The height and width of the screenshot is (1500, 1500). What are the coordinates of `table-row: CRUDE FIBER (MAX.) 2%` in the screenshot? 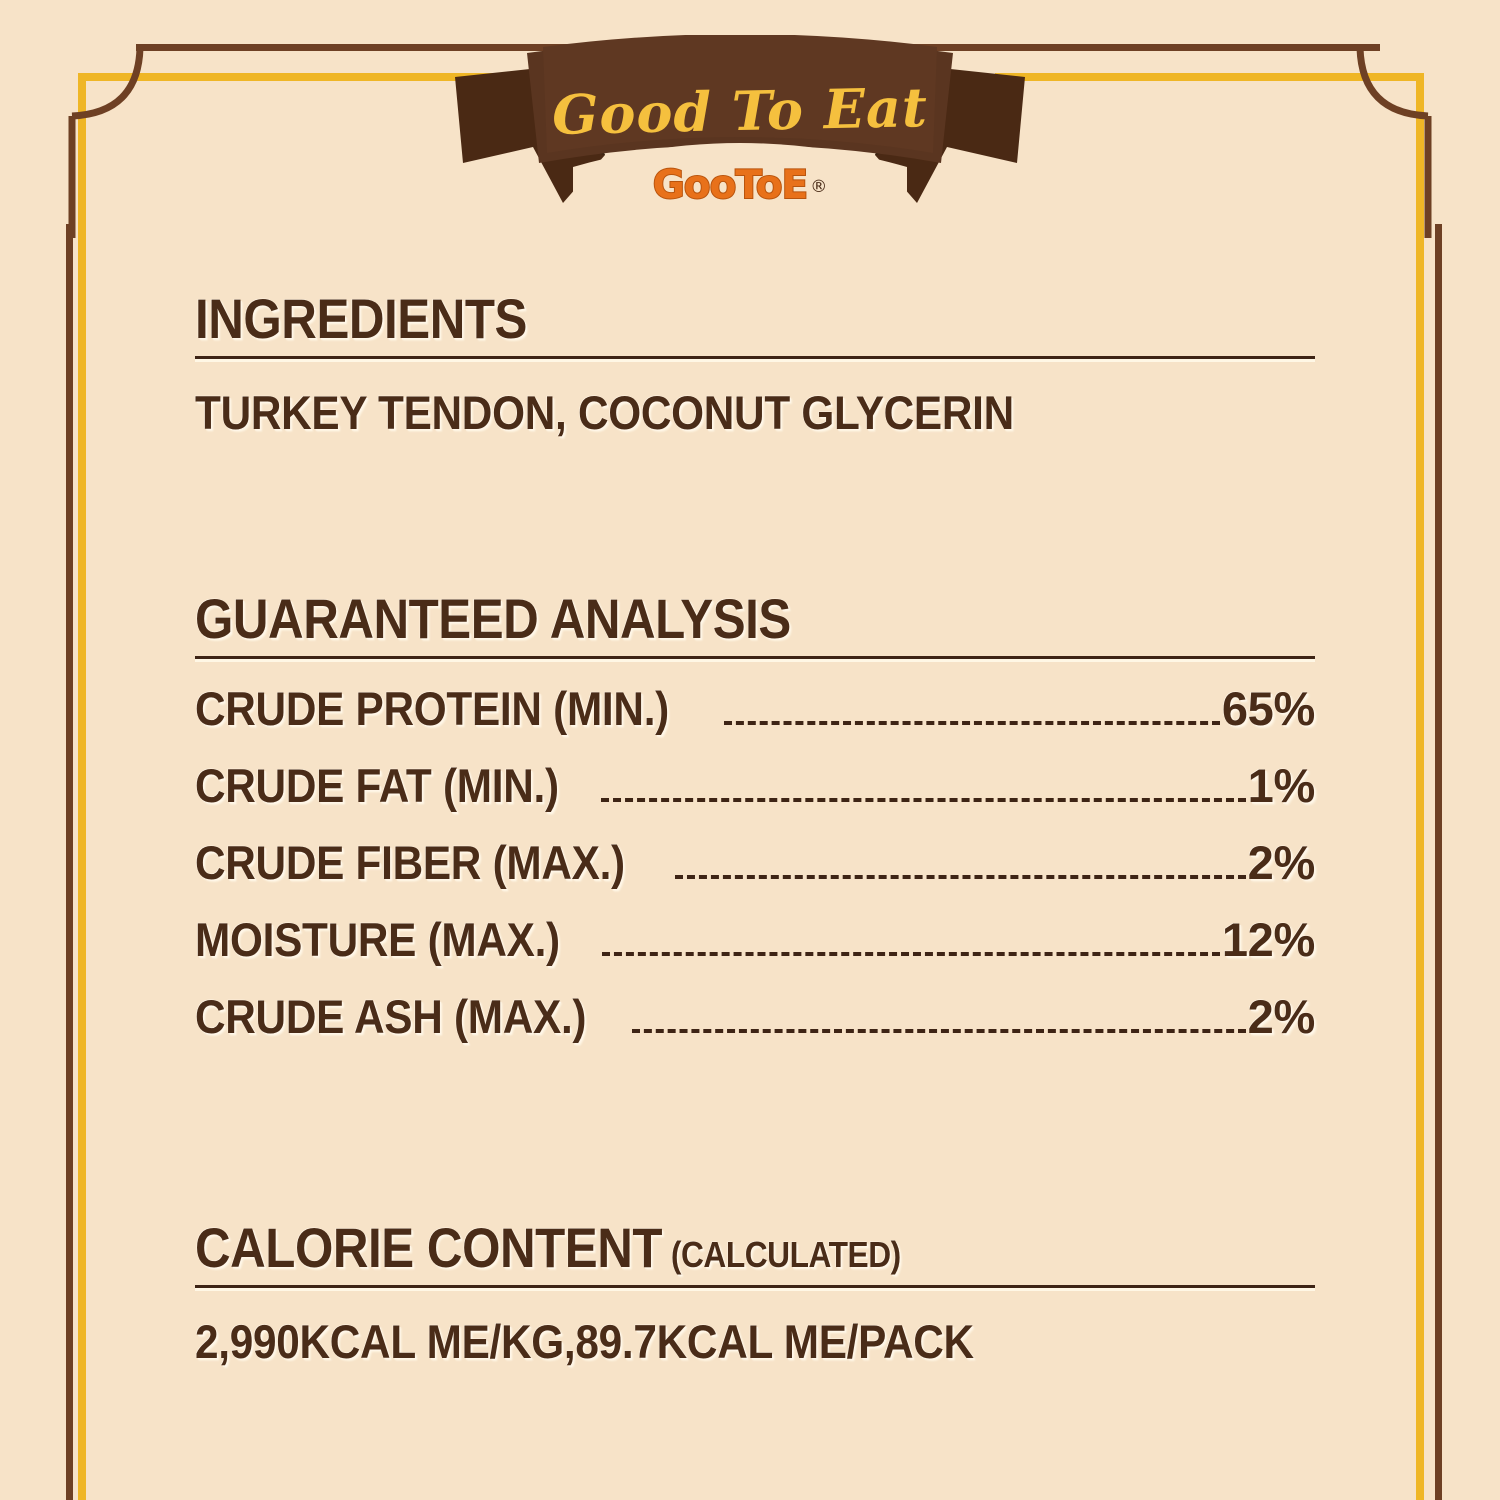 It's located at (755, 862).